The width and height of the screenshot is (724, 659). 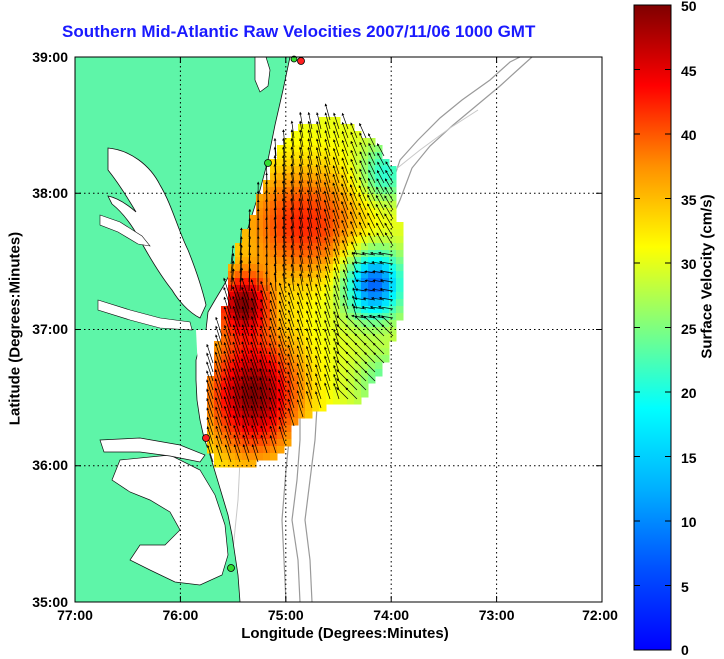 What do you see at coordinates (685, 650) in the screenshot?
I see `colorbar-tick-label: 0` at bounding box center [685, 650].